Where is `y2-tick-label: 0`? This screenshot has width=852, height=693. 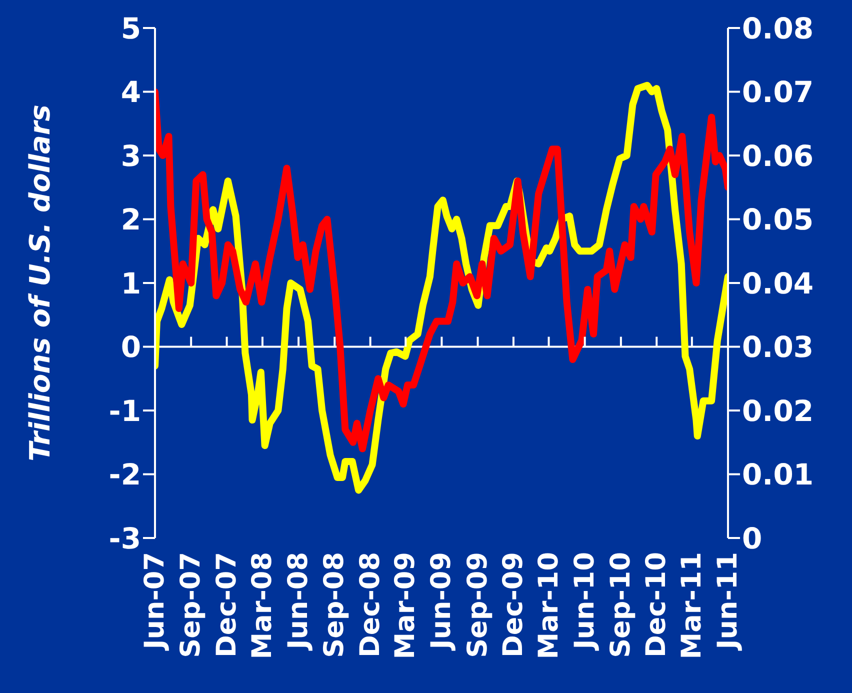 y2-tick-label: 0 is located at coordinates (752, 538).